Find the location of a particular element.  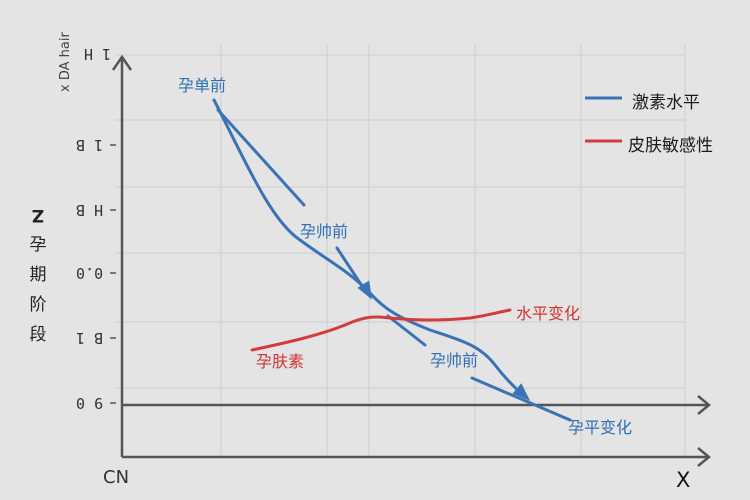

annotation-early-pregnancy: 孕帅前 is located at coordinates (324, 231).